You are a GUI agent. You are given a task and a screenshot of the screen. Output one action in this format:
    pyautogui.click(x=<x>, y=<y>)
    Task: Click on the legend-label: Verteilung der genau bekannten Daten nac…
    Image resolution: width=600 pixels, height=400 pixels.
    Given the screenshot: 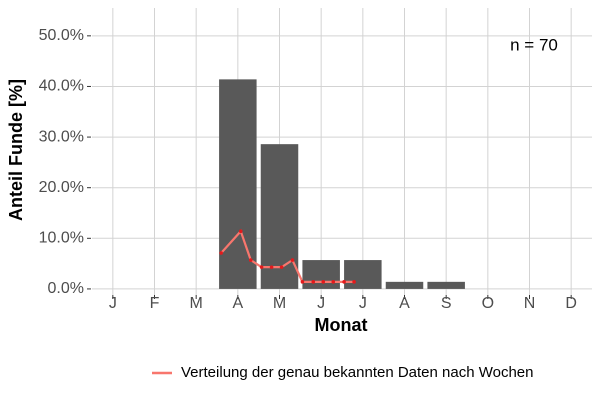 What is the action you would take?
    pyautogui.click(x=357, y=372)
    